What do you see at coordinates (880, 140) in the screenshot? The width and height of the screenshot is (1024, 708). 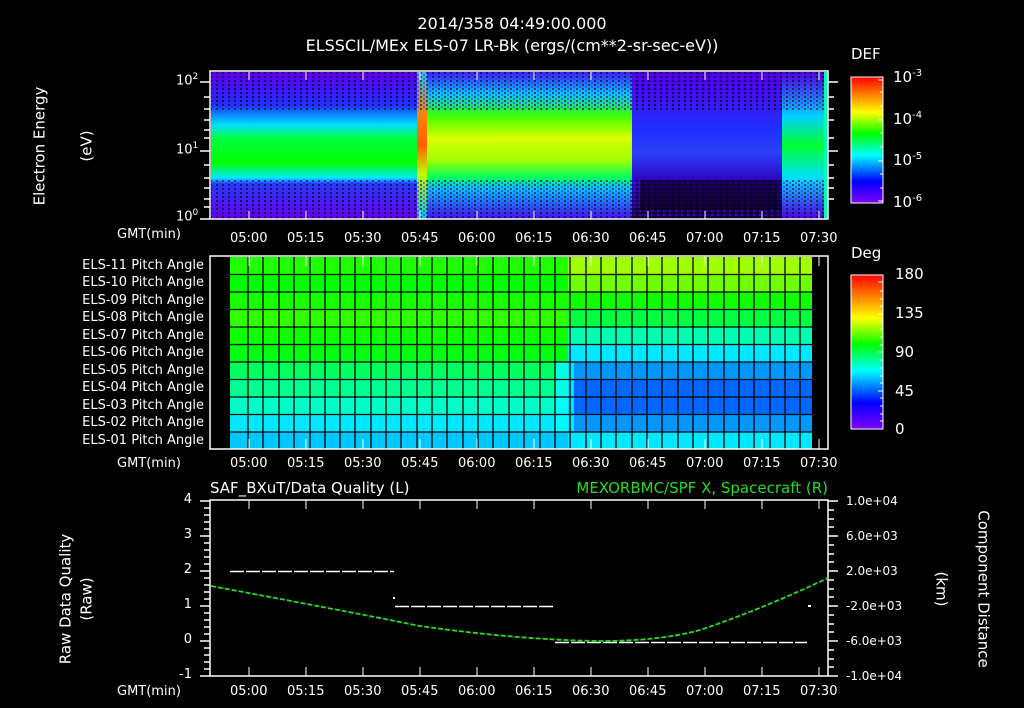 I see `def-colorbar-ticks` at bounding box center [880, 140].